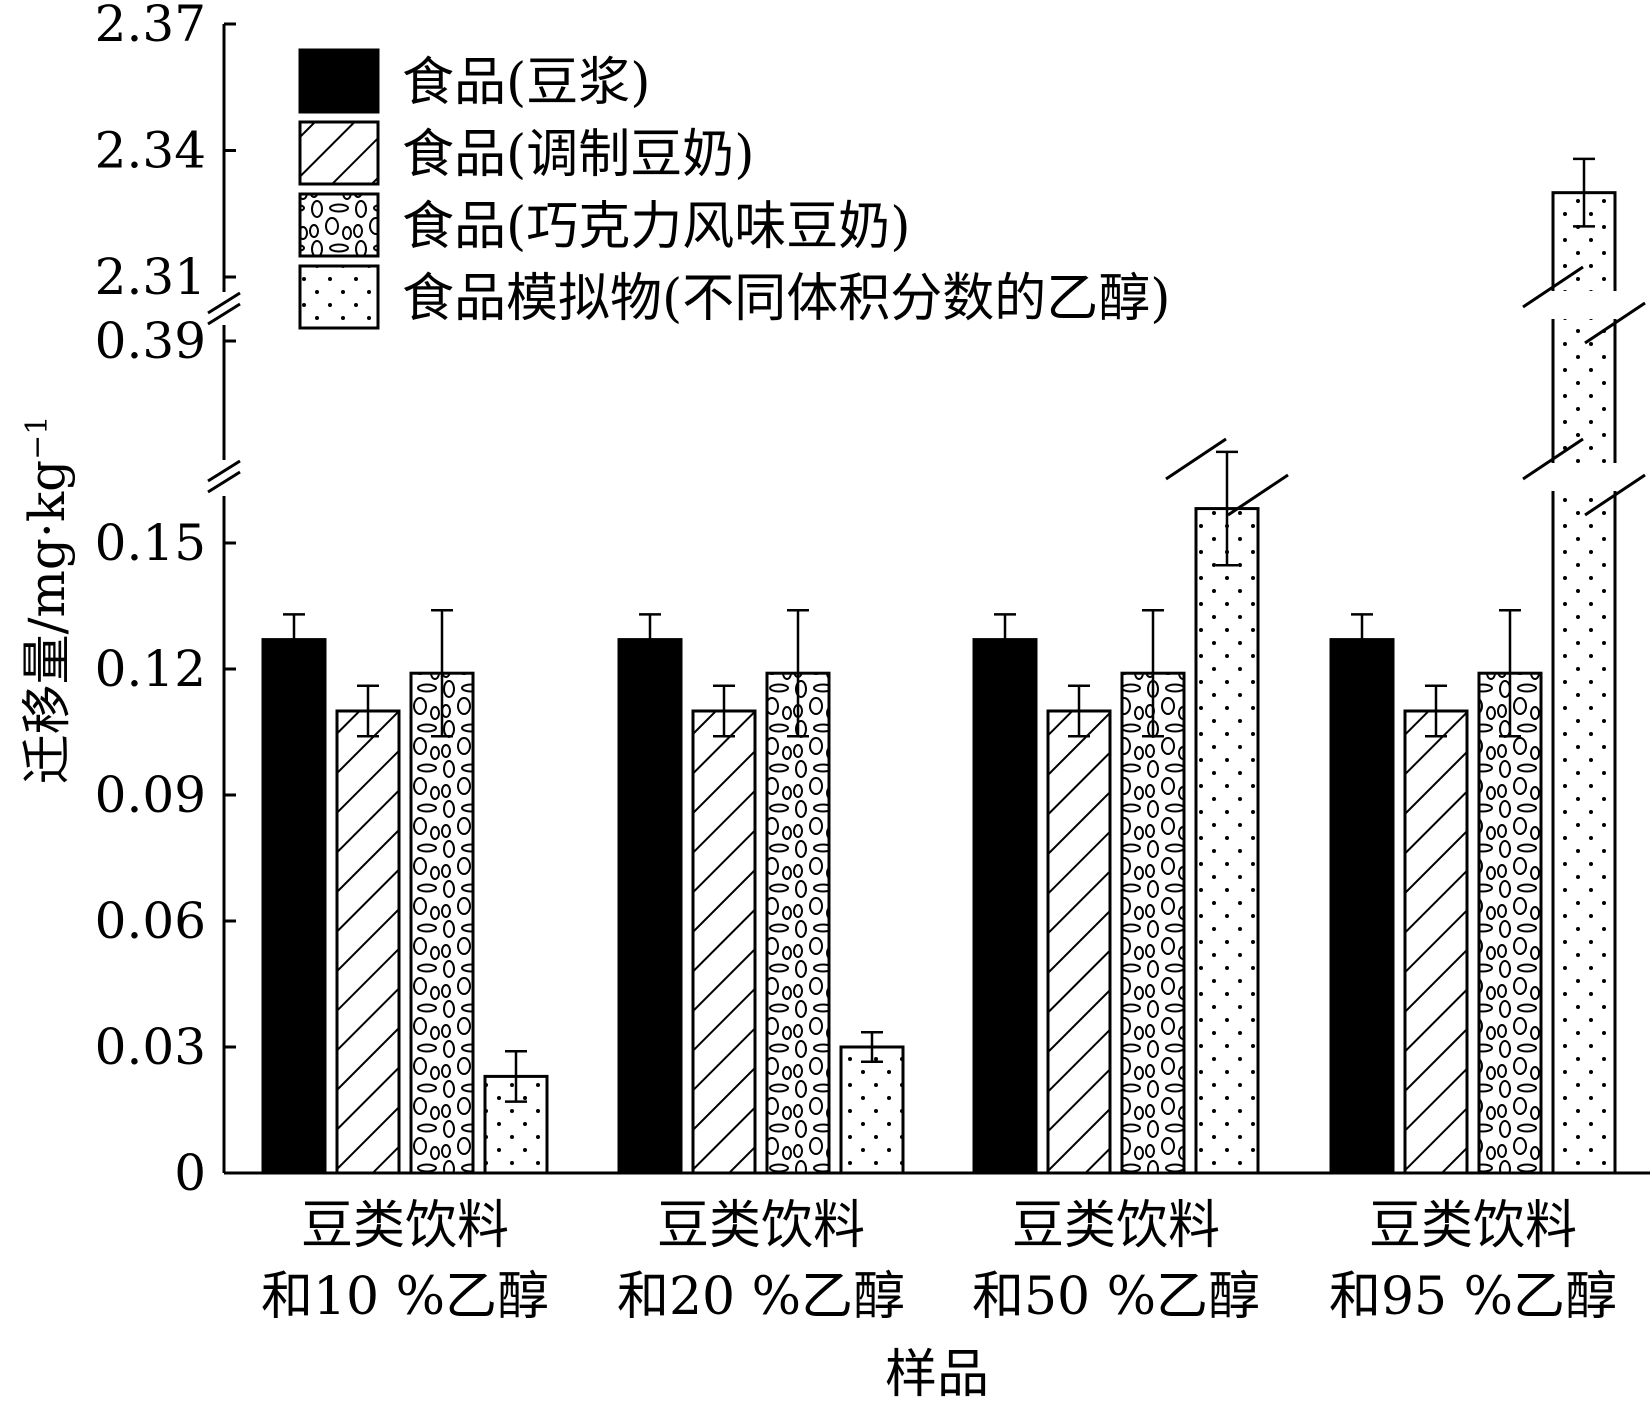  What do you see at coordinates (150, 1047) in the screenshot?
I see `y-tick-label: 0.03` at bounding box center [150, 1047].